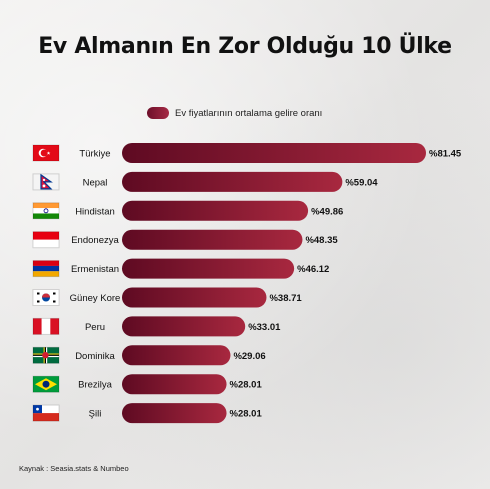 The height and width of the screenshot is (489, 490). I want to click on category-label: Ermenistan, so click(95, 269).